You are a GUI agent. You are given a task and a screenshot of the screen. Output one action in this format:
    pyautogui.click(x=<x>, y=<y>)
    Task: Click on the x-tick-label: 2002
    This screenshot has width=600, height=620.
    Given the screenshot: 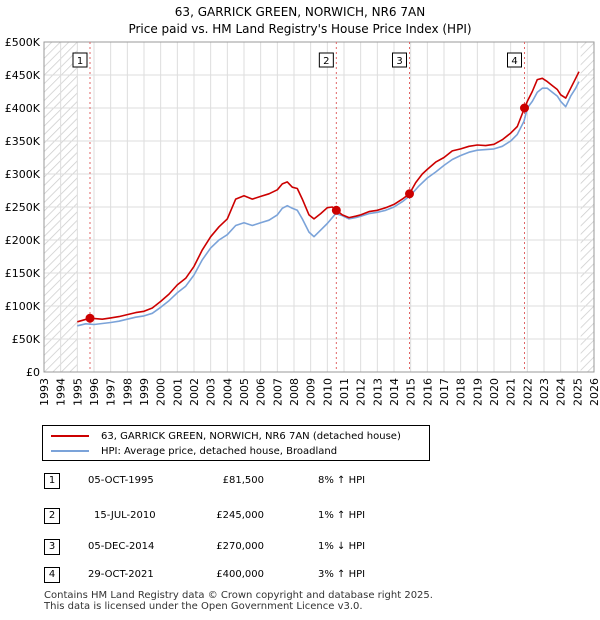 What is the action you would take?
    pyautogui.click(x=194, y=392)
    